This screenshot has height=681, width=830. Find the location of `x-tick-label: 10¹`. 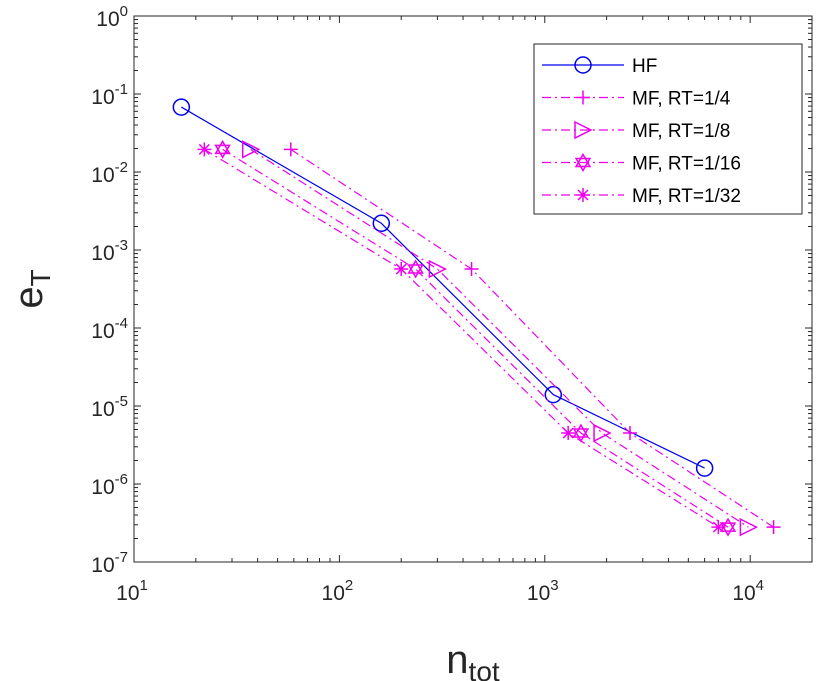

x-tick-label: 10¹ is located at coordinates (132, 591).